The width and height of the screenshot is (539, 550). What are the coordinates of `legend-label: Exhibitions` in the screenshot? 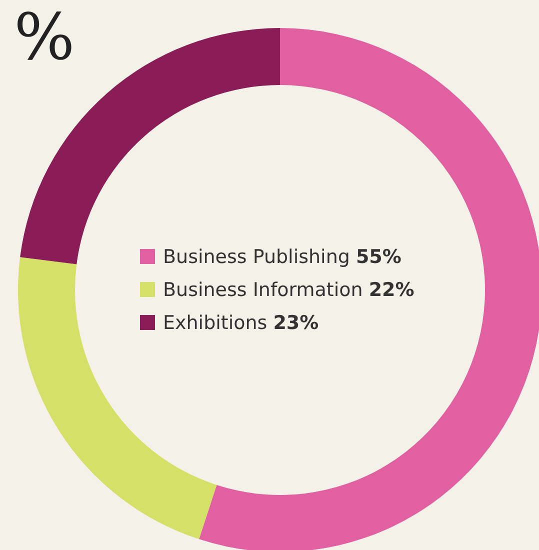 It's located at (215, 323).